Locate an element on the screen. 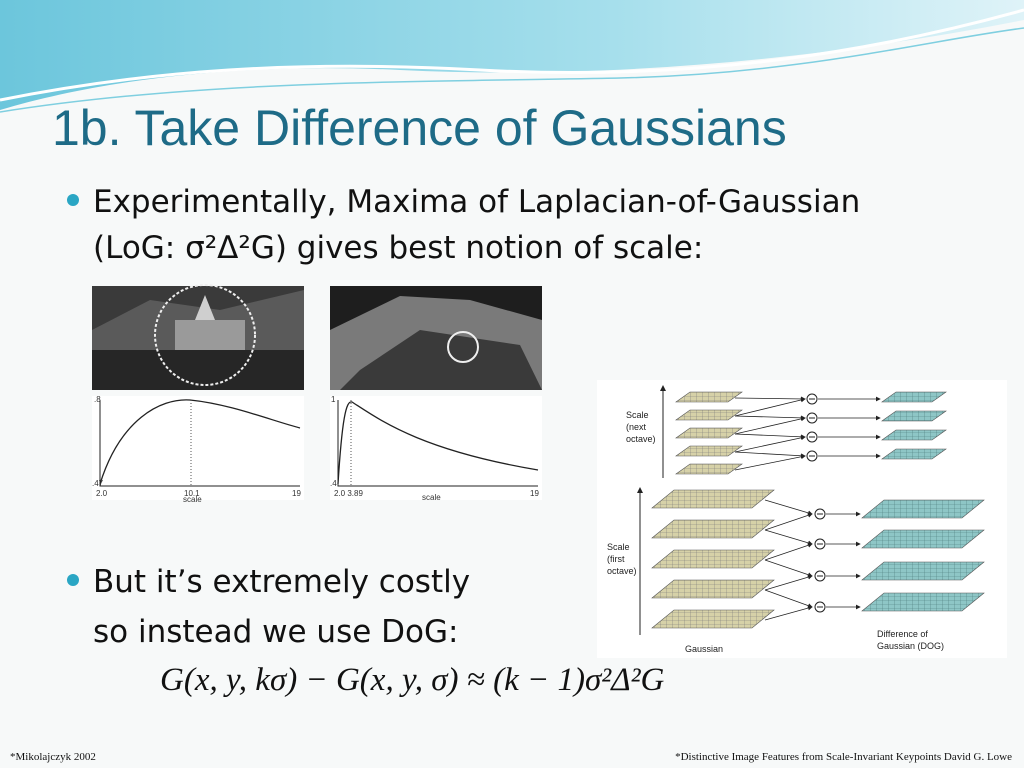 Image resolution: width=1024 pixels, height=768 pixels. diagram-label: Difference of is located at coordinates (902, 634).